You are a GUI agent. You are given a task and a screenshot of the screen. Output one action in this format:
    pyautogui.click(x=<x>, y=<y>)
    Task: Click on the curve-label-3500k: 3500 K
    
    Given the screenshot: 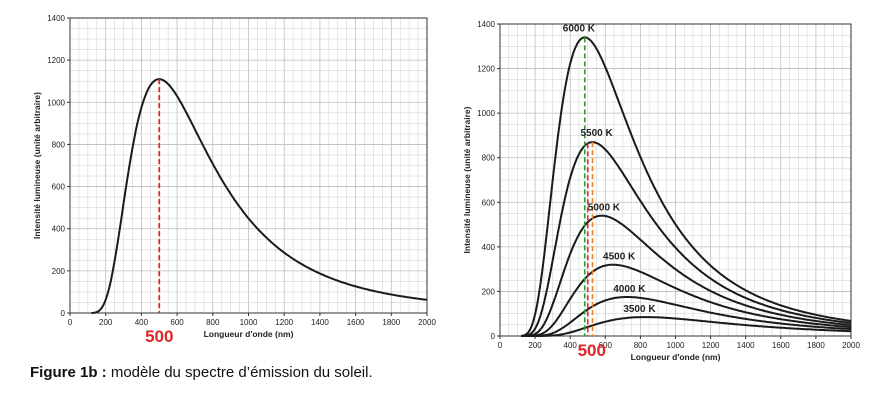 What is the action you would take?
    pyautogui.click(x=639, y=309)
    